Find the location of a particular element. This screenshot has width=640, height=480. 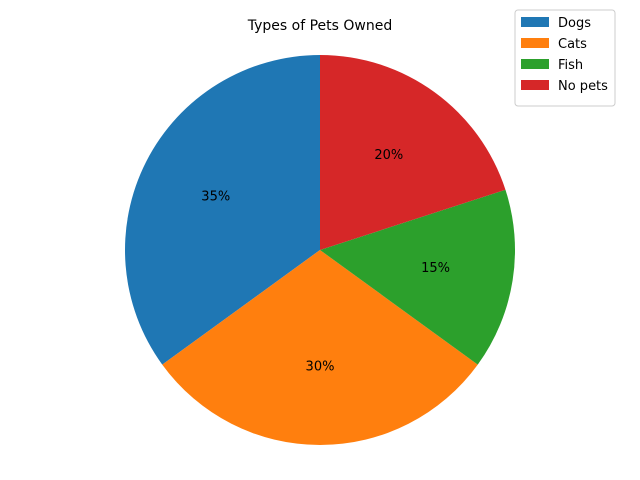

legend-swatch-dogs is located at coordinates (535, 22).